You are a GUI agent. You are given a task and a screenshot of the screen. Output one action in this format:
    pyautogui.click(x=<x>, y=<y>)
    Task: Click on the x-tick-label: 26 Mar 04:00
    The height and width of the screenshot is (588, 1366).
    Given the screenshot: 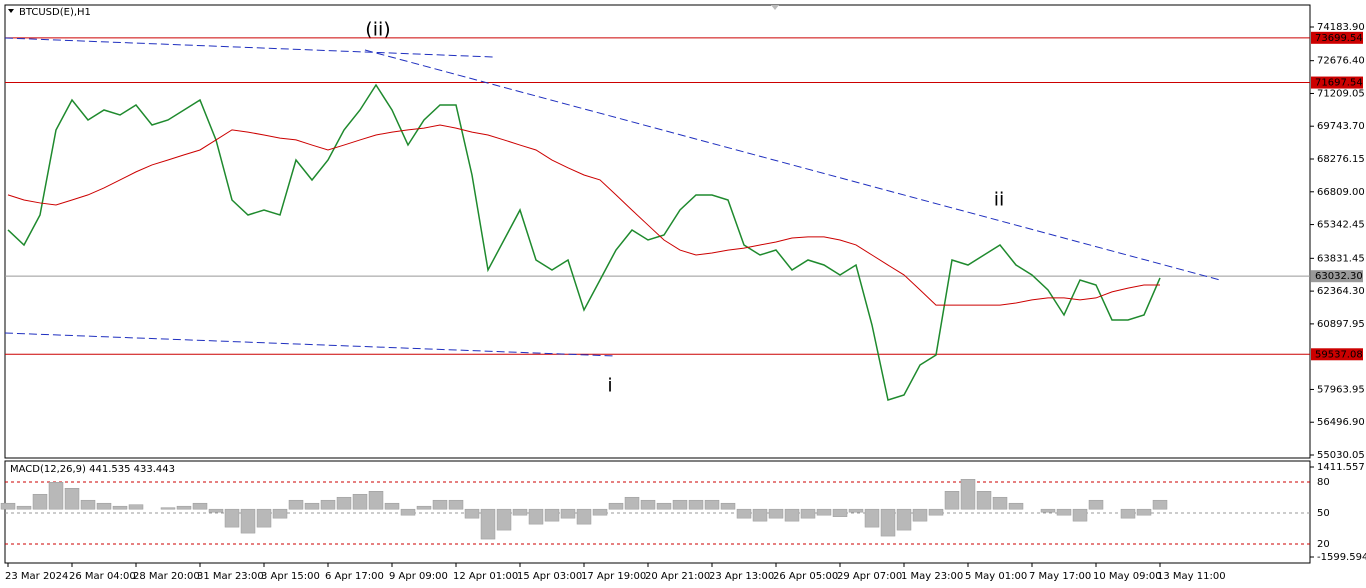 What is the action you would take?
    pyautogui.click(x=102, y=576)
    